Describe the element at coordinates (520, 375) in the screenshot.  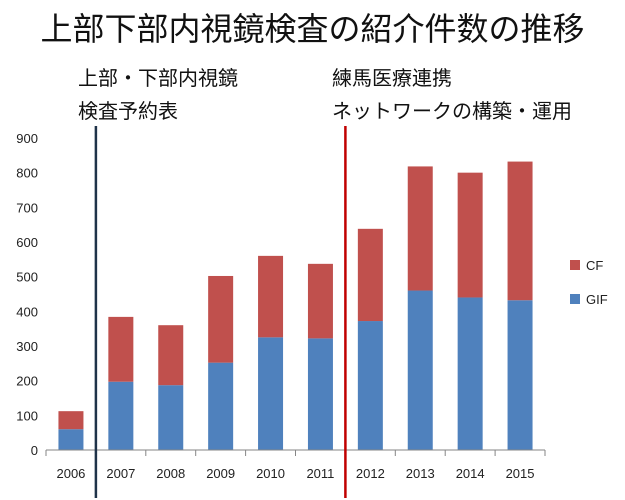
I see `bar-gif-2015` at that location.